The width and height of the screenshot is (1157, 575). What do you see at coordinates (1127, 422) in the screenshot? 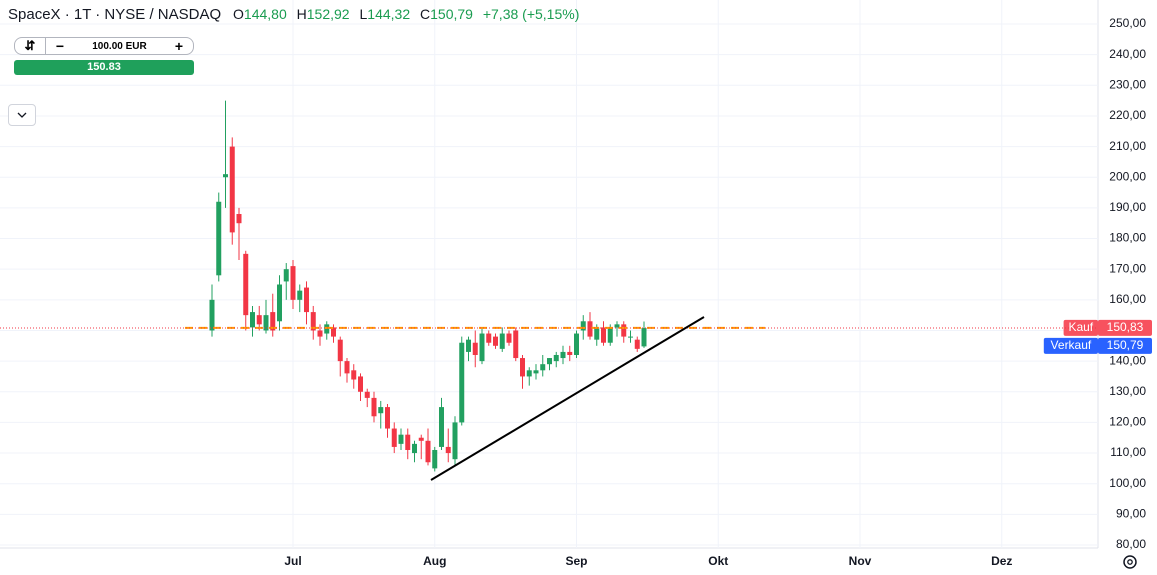
I see `y-tick-label: 120,00` at bounding box center [1127, 422].